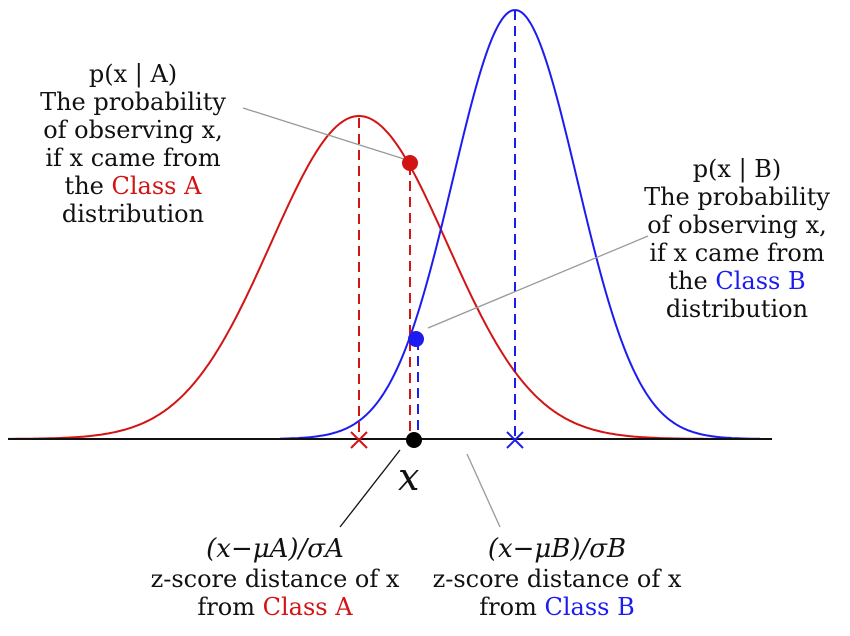 The width and height of the screenshot is (850, 636). Describe the element at coordinates (557, 549) in the screenshot. I see `zB-formula: (x−μB)/σB` at that location.